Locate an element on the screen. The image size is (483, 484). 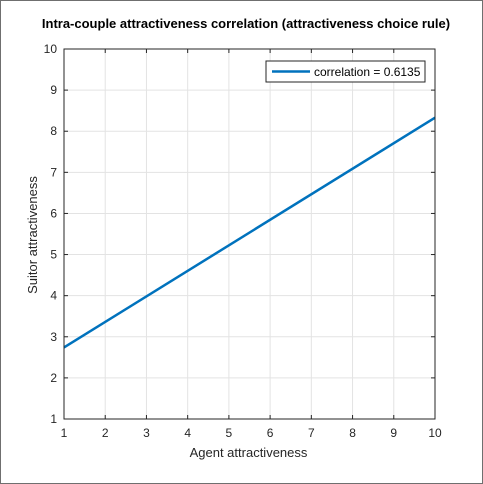
x-tick-label: 1 is located at coordinates (64, 433).